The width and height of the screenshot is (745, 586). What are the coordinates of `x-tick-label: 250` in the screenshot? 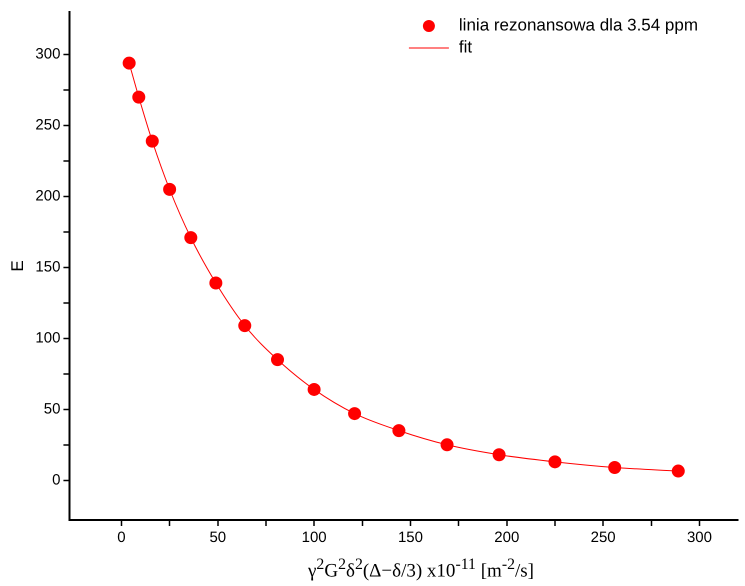 It's located at (603, 537).